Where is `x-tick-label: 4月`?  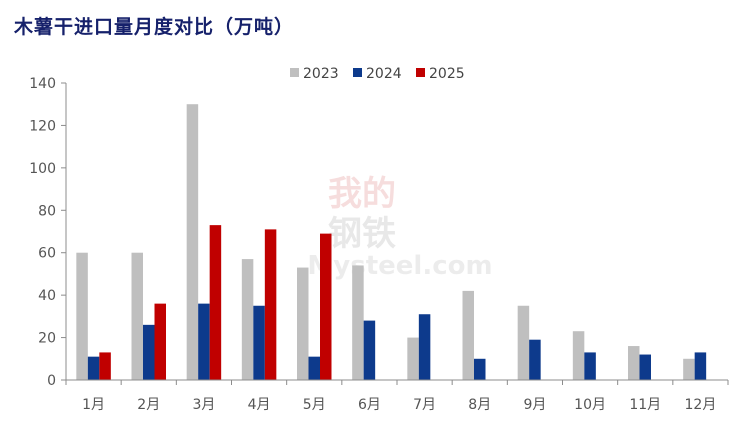 x-tick-label: 4月 is located at coordinates (259, 405).